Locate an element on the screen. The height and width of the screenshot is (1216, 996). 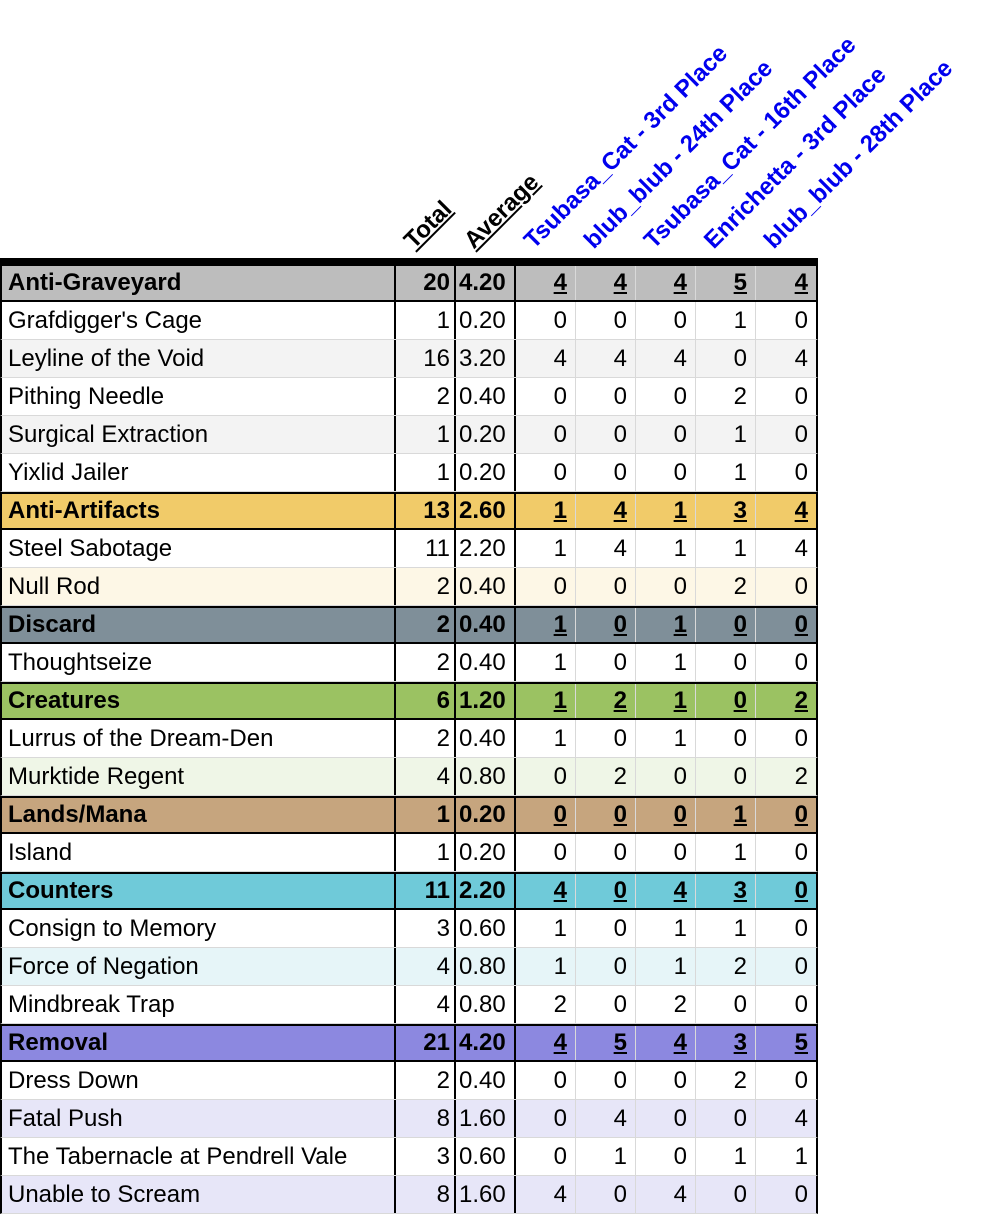
average-cell: 2.60 is located at coordinates (486, 511).